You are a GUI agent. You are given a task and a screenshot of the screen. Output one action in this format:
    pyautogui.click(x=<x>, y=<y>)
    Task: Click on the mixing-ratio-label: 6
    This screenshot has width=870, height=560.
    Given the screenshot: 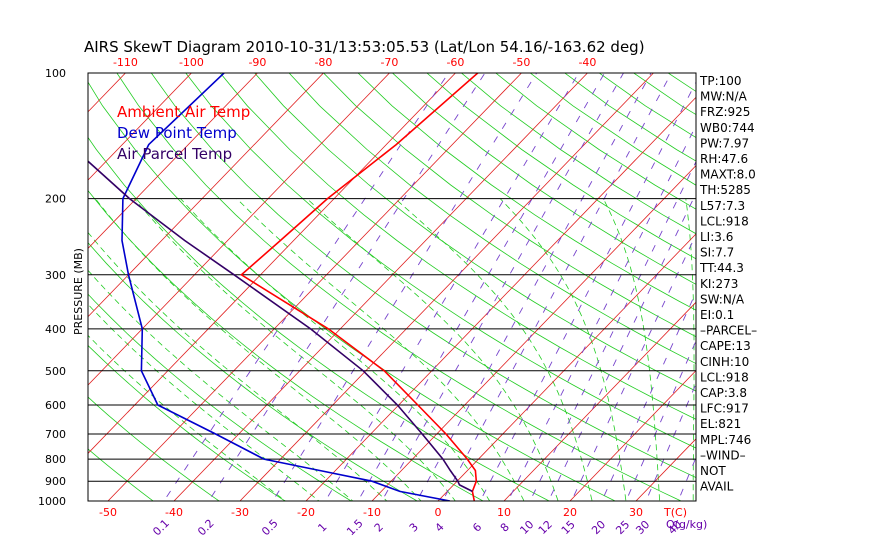 What is the action you would take?
    pyautogui.click(x=477, y=527)
    